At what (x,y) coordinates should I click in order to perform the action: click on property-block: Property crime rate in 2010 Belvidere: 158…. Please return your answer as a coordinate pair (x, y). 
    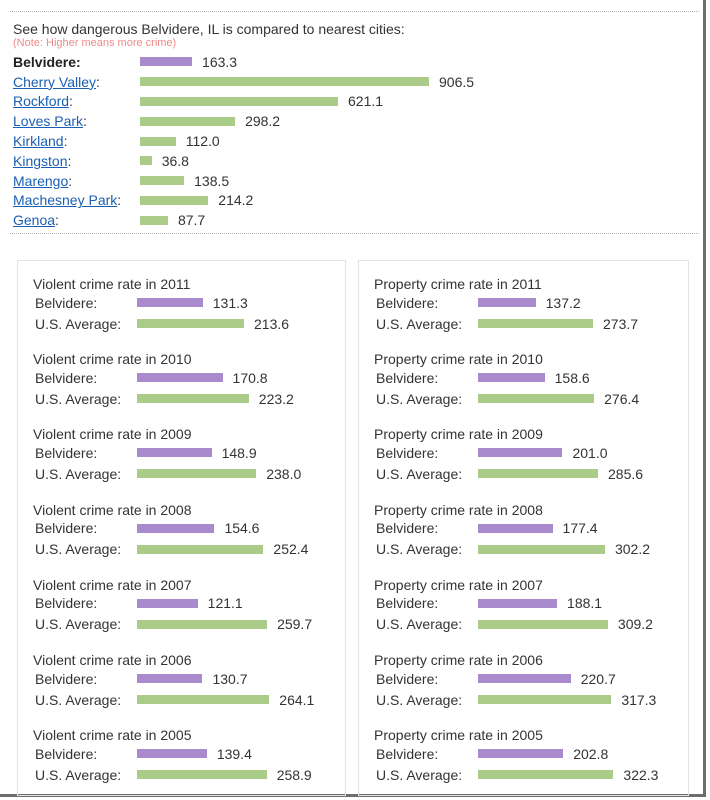
    Looking at the image, I should click on (524, 380).